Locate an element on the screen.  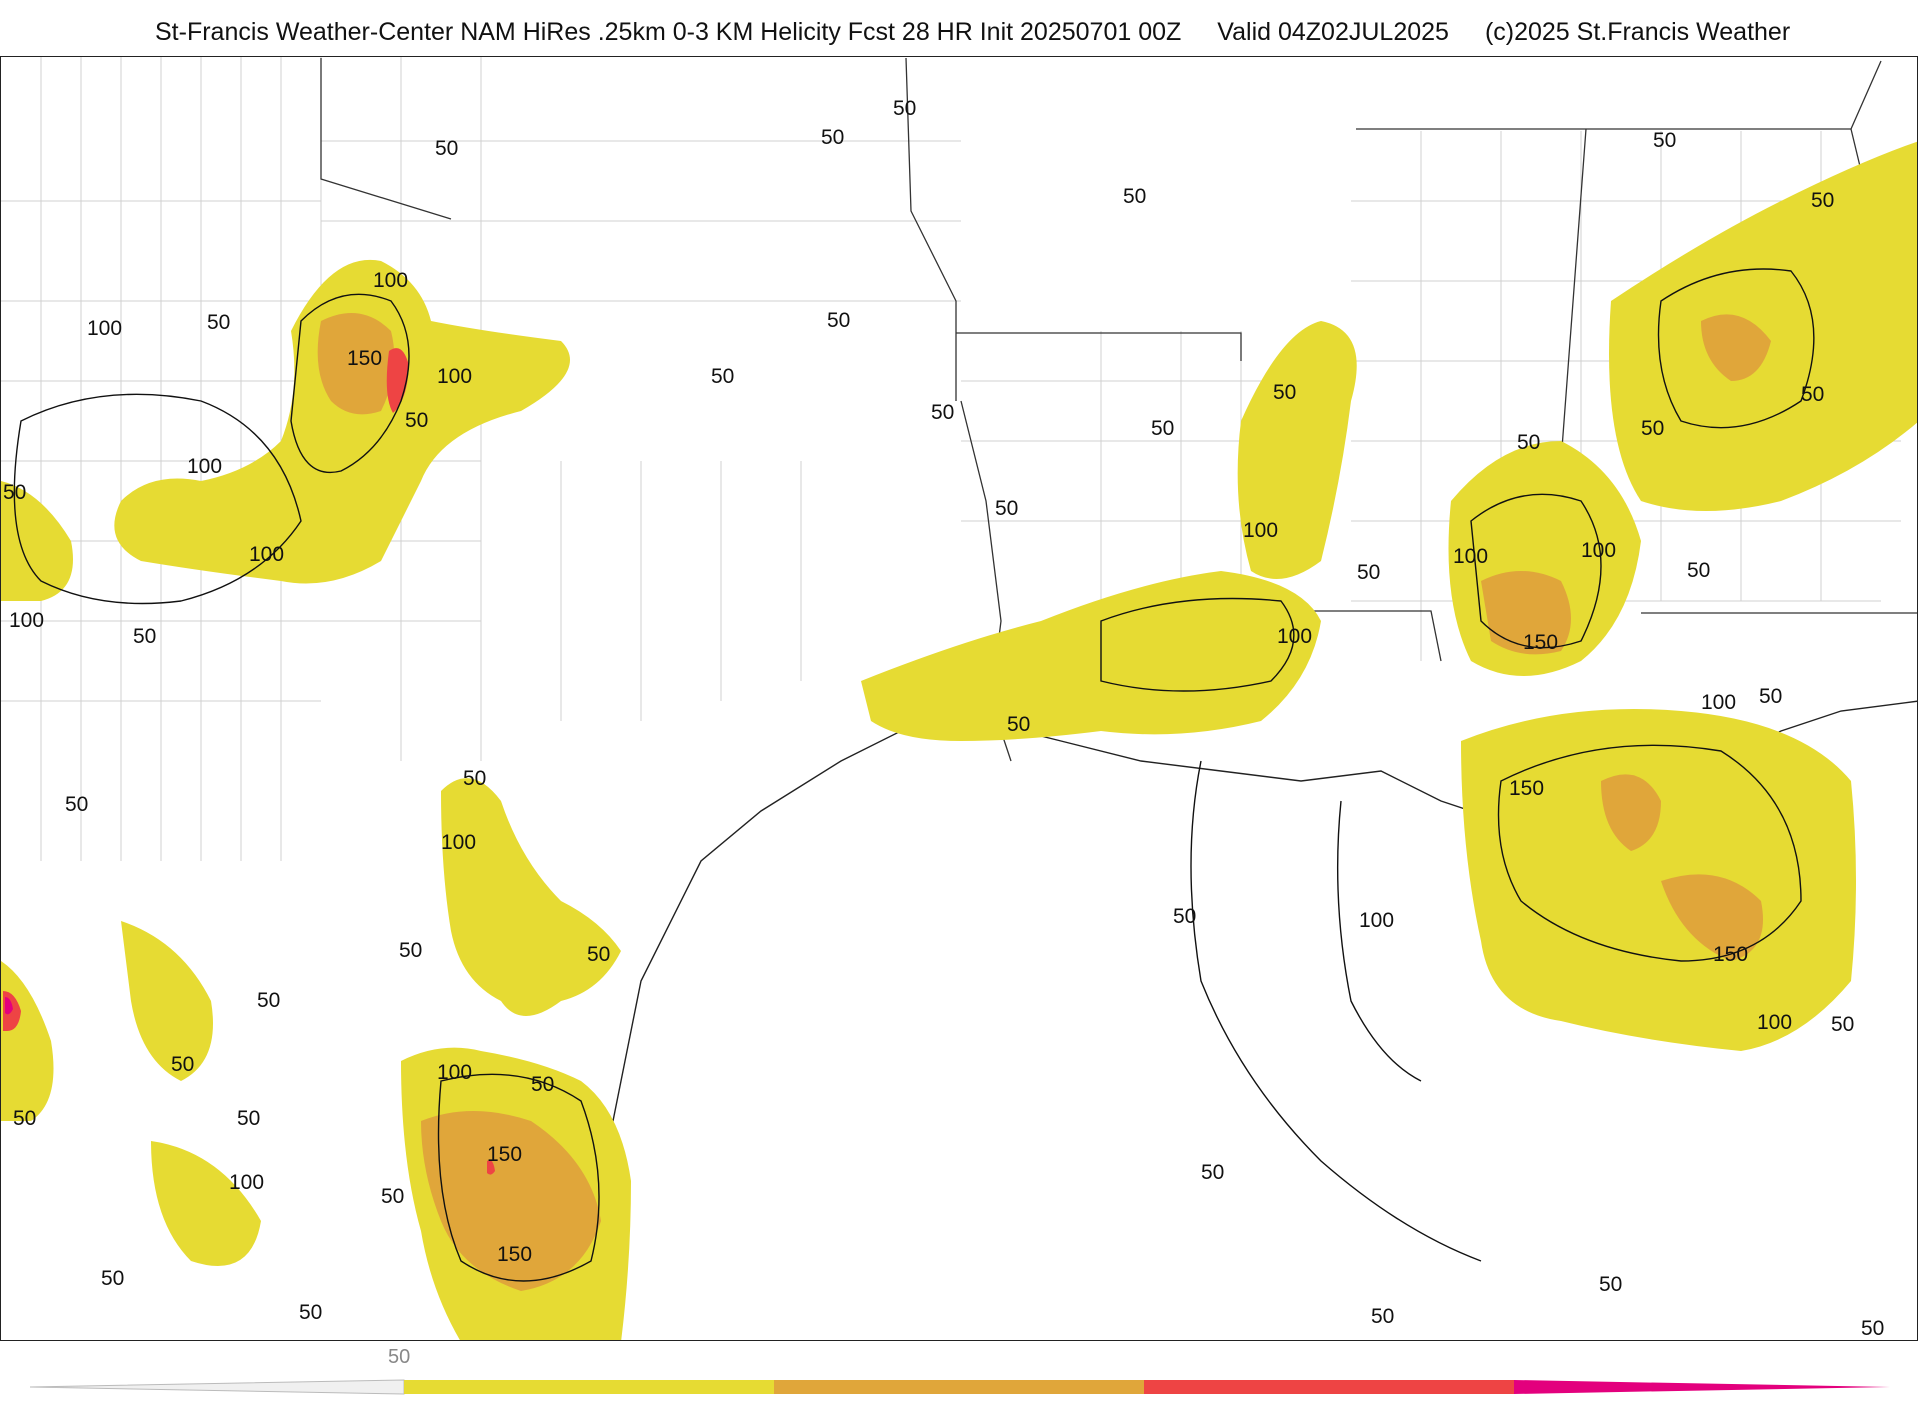
colorbar-svg is located at coordinates (959, 1387).